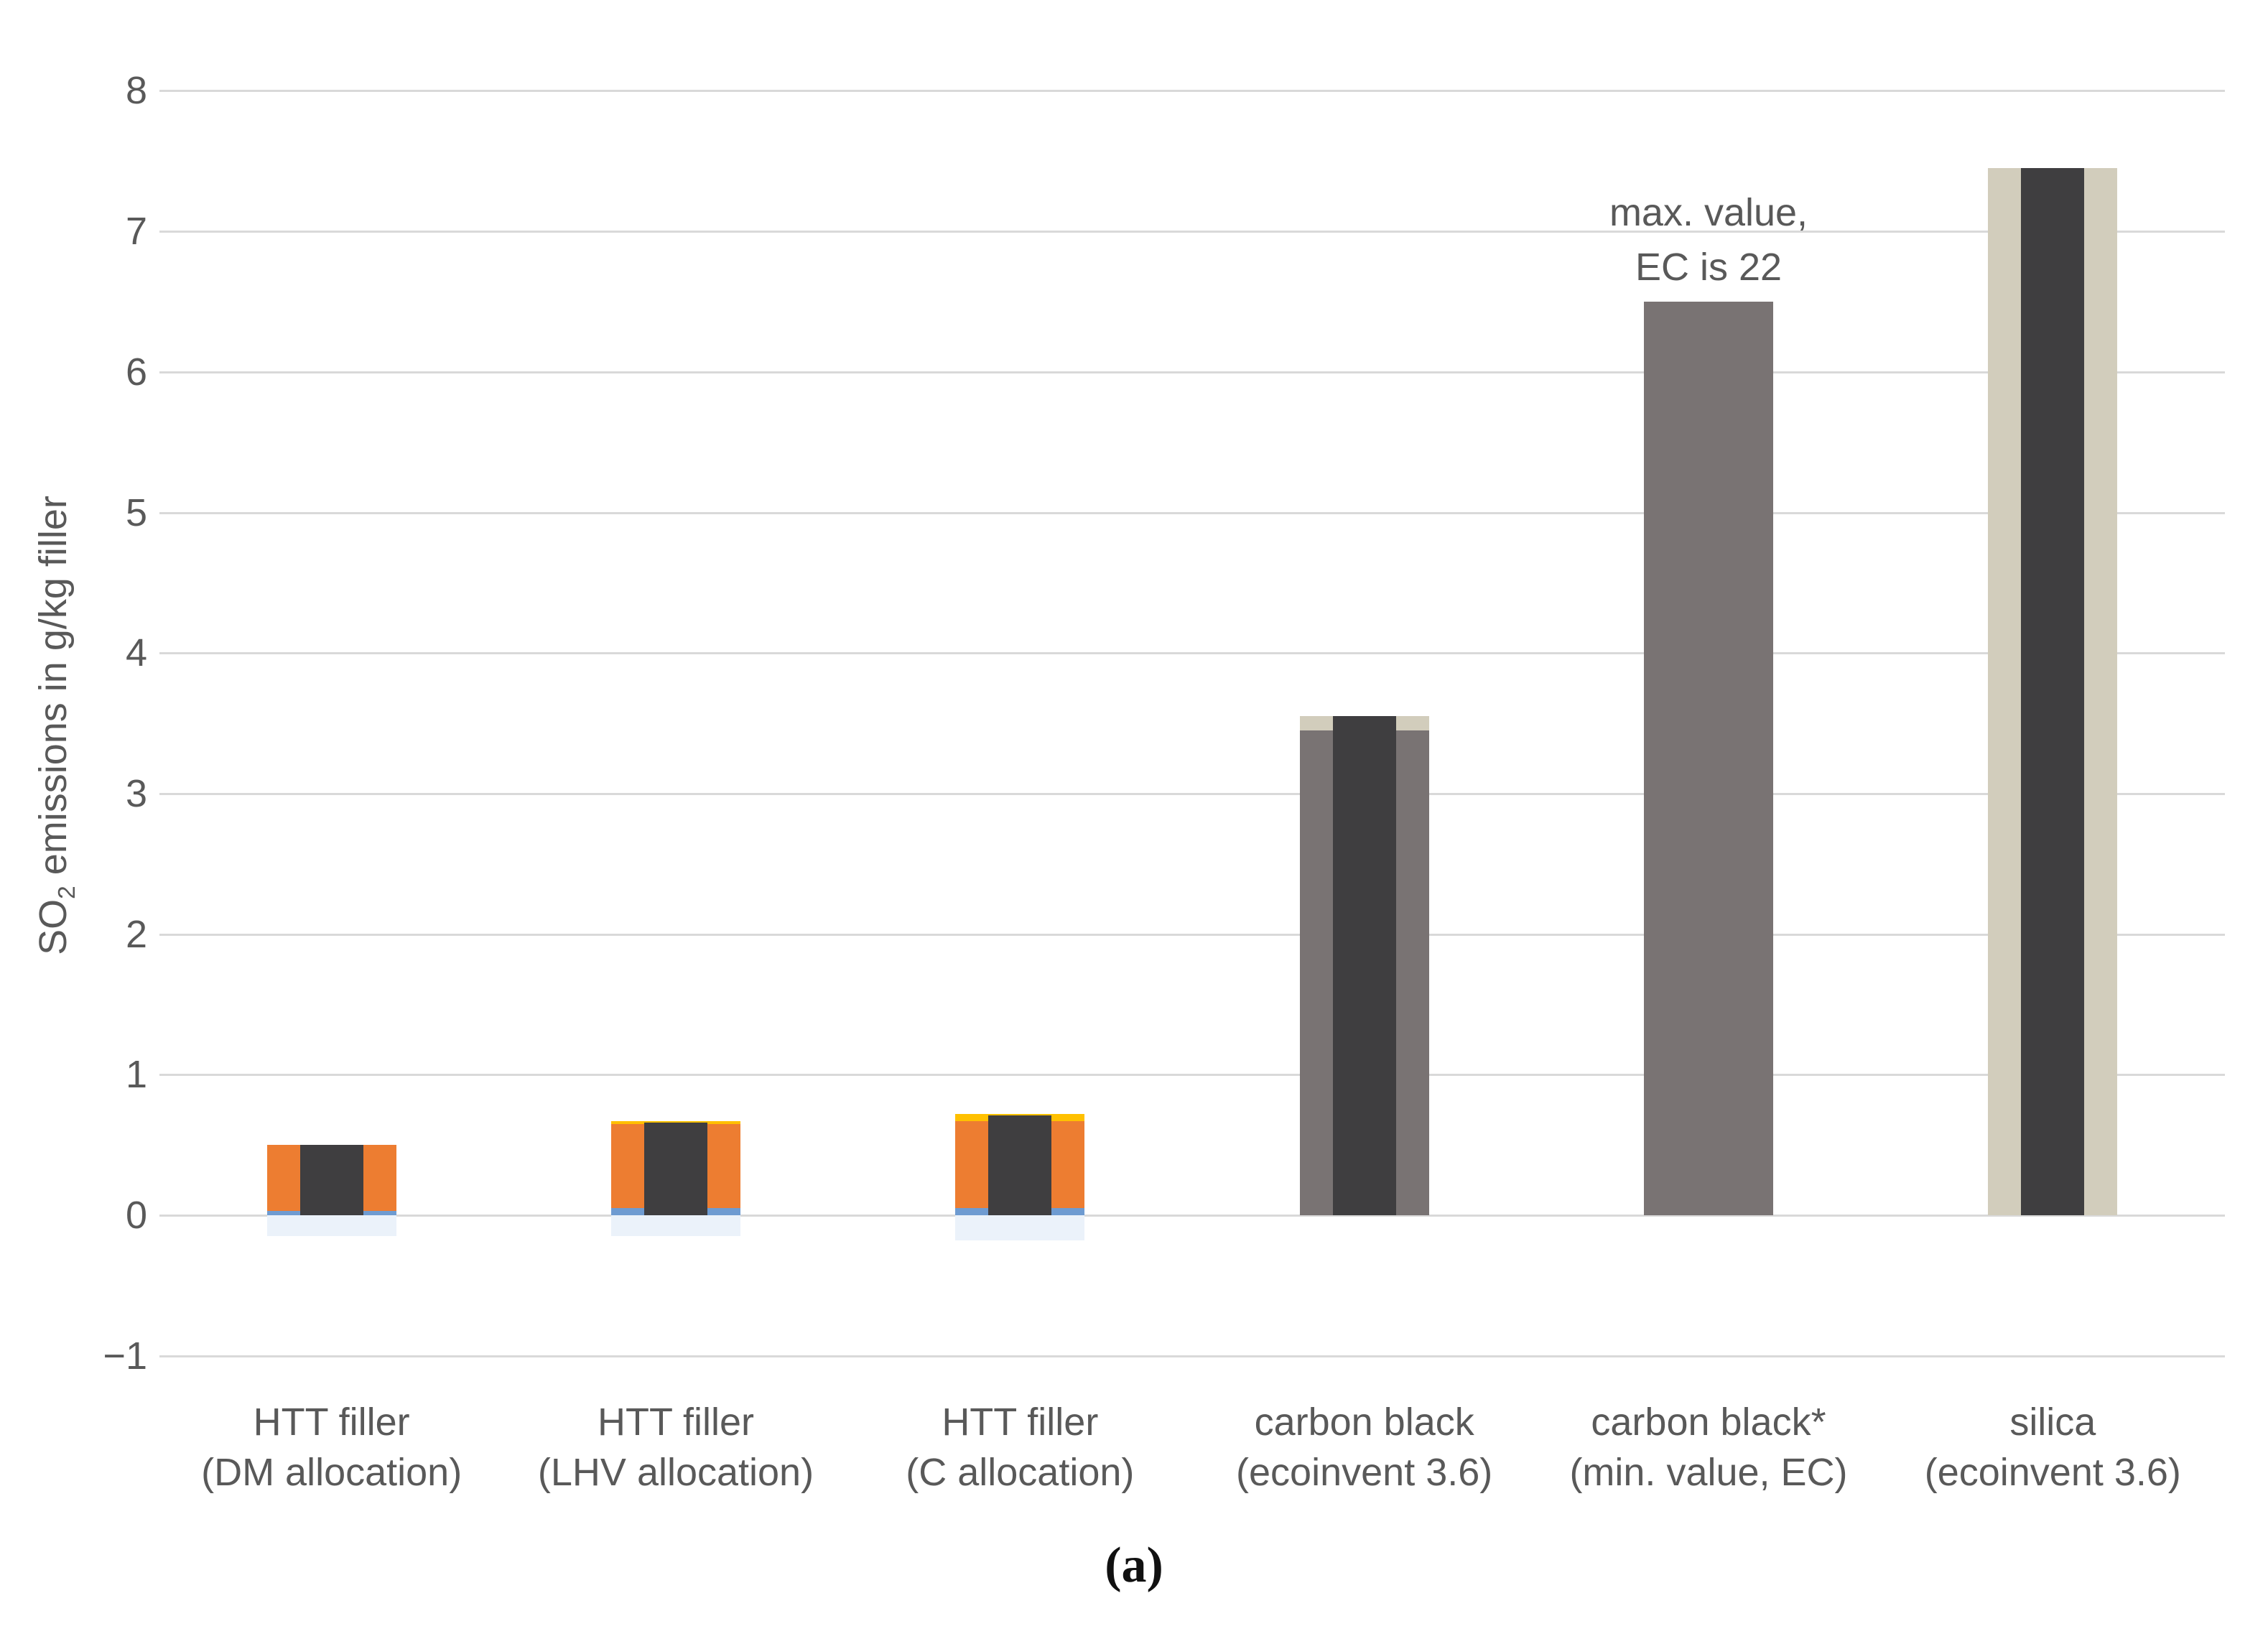  I want to click on bar-annotation: max. value, EC is 22, so click(1708, 240).